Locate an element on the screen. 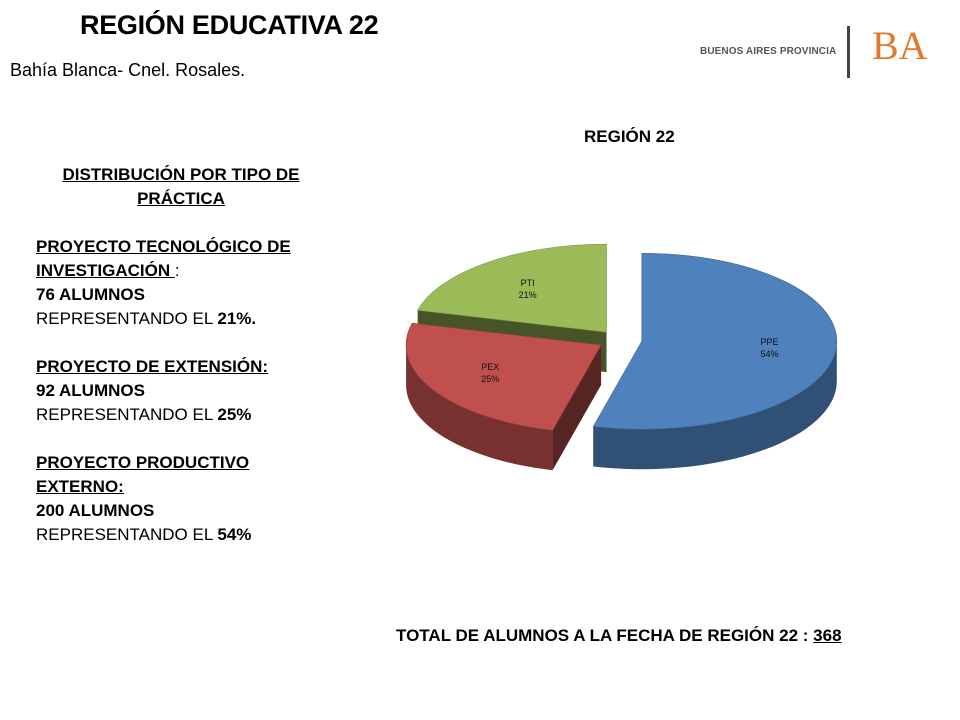 The image size is (960, 720). summary-heading: DISTRIBUCIÓN POR TIPO DE PRÁCTICA is located at coordinates (181, 186).